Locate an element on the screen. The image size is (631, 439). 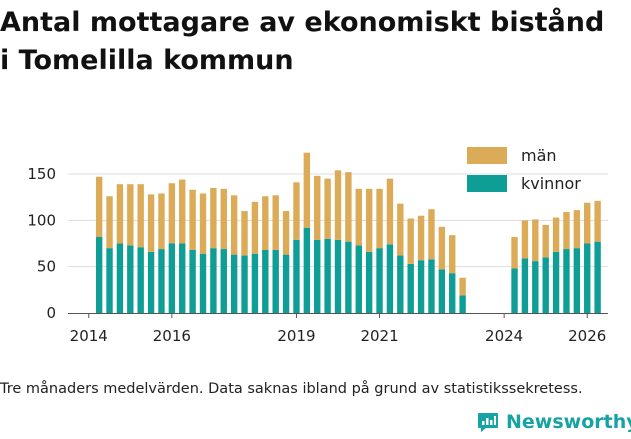
legend-swatch-kvinnor is located at coordinates (487, 183).